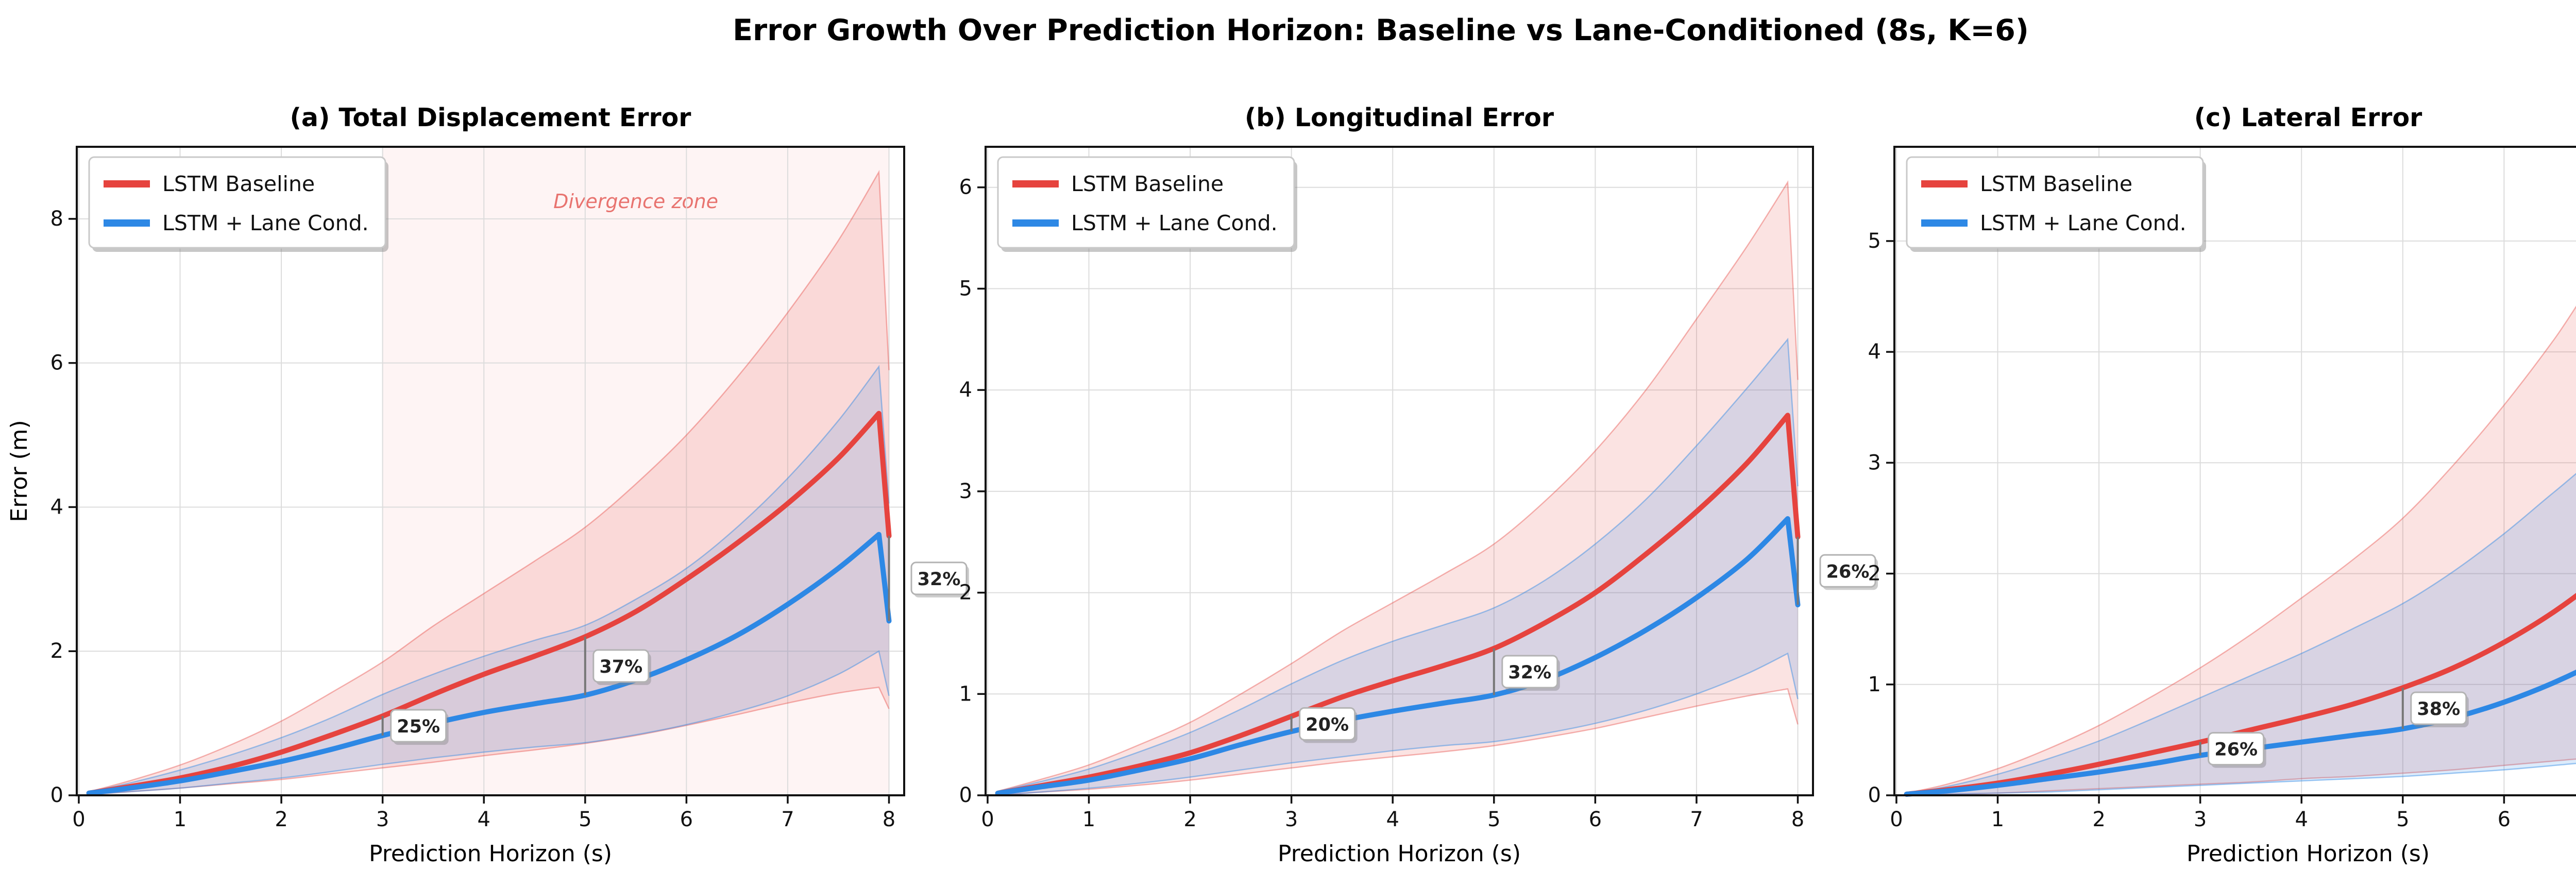 The width and height of the screenshot is (2576, 870). I want to click on panel-title: (c) Lateral Error, so click(2308, 117).